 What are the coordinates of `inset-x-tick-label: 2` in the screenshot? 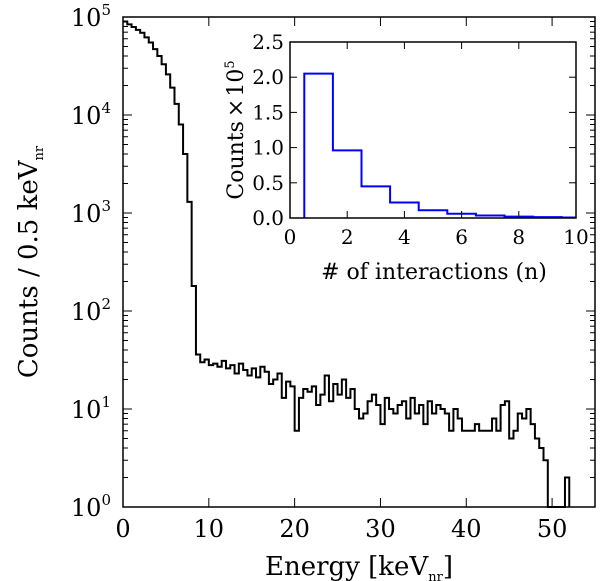 It's located at (347, 237).